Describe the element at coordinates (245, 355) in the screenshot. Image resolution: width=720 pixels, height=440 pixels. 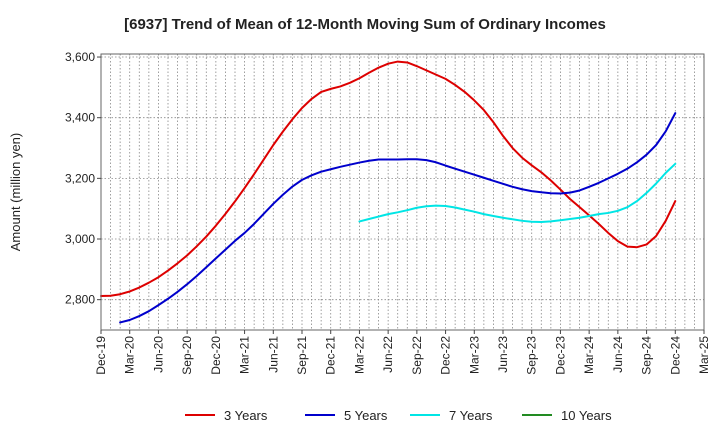
I see `x-tick-label: Mar-21` at that location.